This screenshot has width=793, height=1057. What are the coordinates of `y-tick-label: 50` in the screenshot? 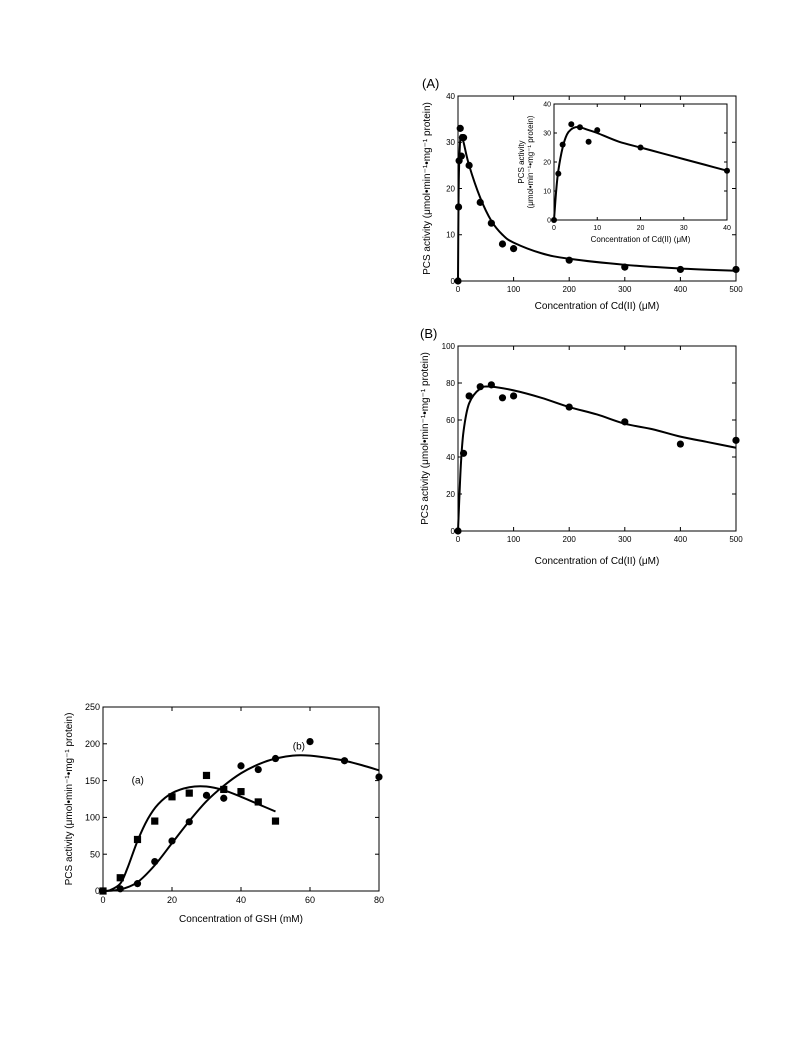 It's located at (95, 854).